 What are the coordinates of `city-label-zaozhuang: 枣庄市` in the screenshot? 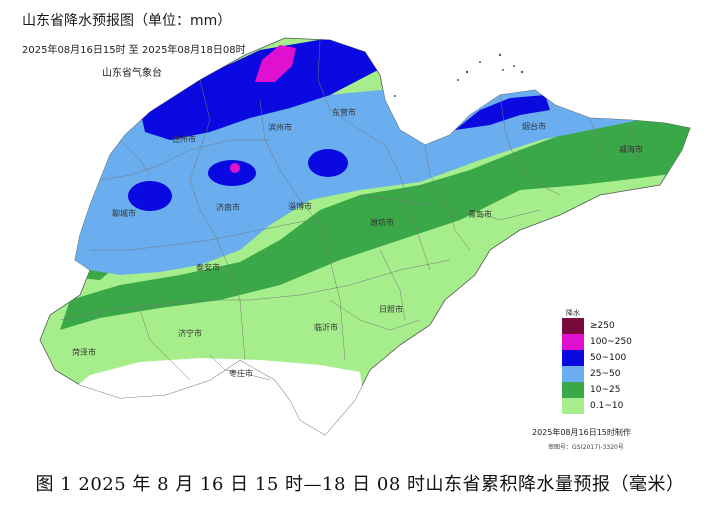 It's located at (241, 373).